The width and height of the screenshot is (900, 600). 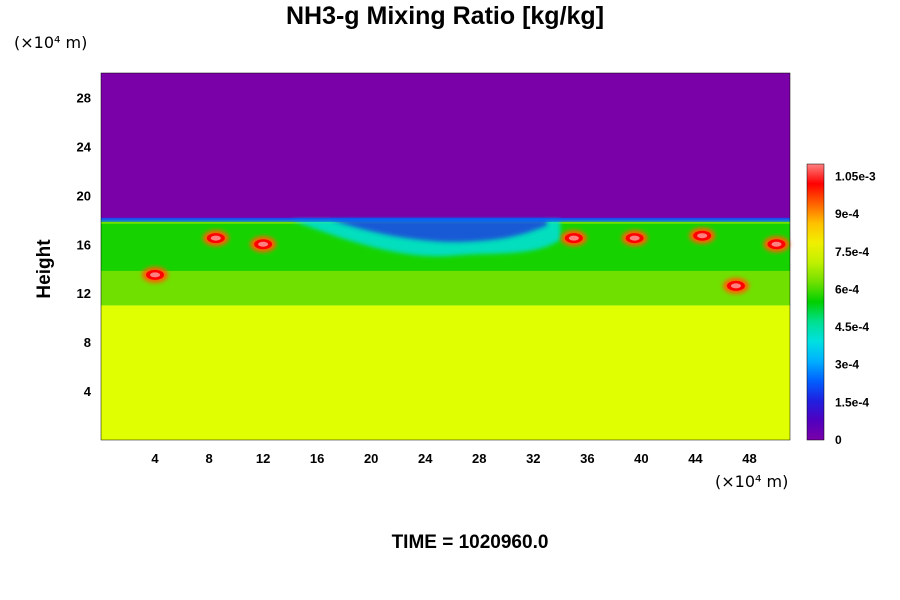 I want to click on y-tick-label: 24, so click(x=84, y=146).